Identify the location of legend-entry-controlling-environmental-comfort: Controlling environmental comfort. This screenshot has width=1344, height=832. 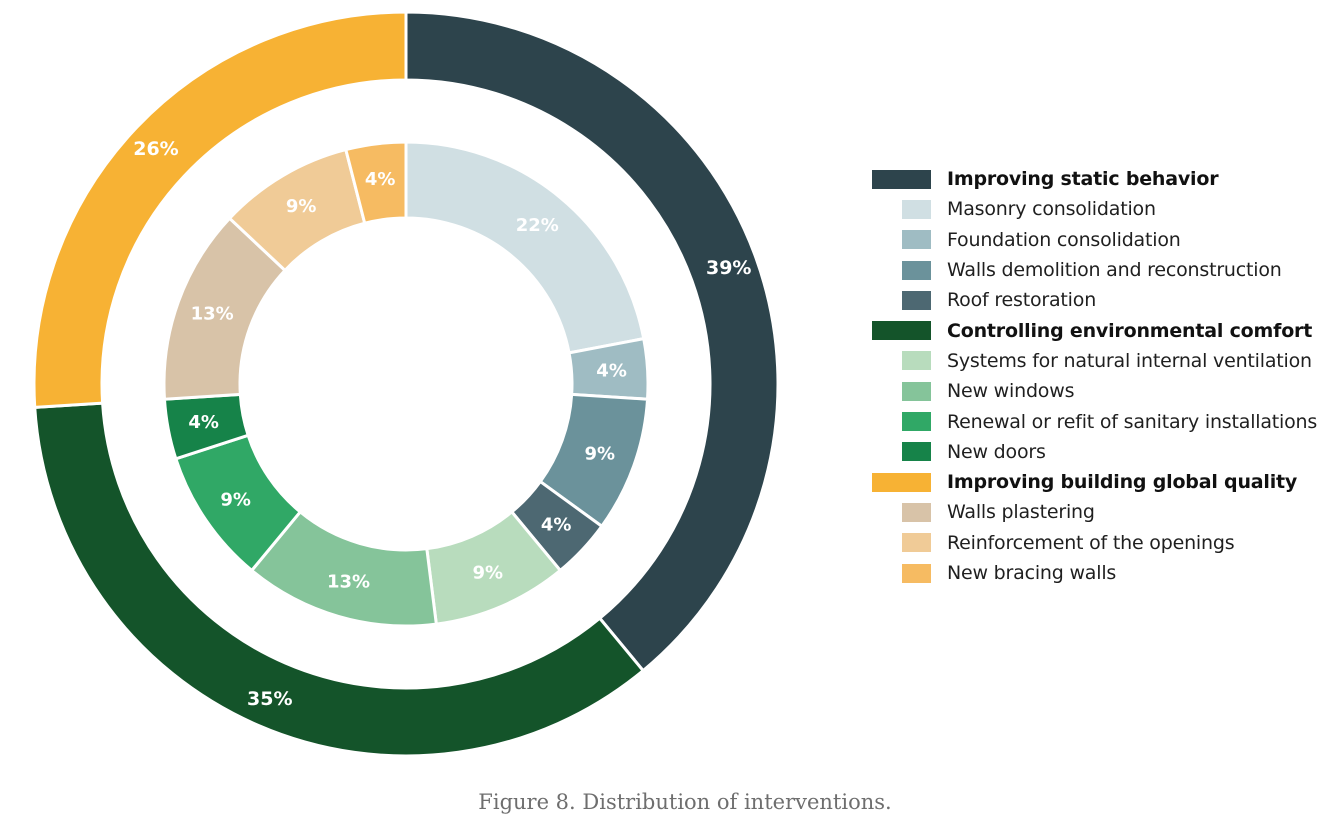
(1107, 330).